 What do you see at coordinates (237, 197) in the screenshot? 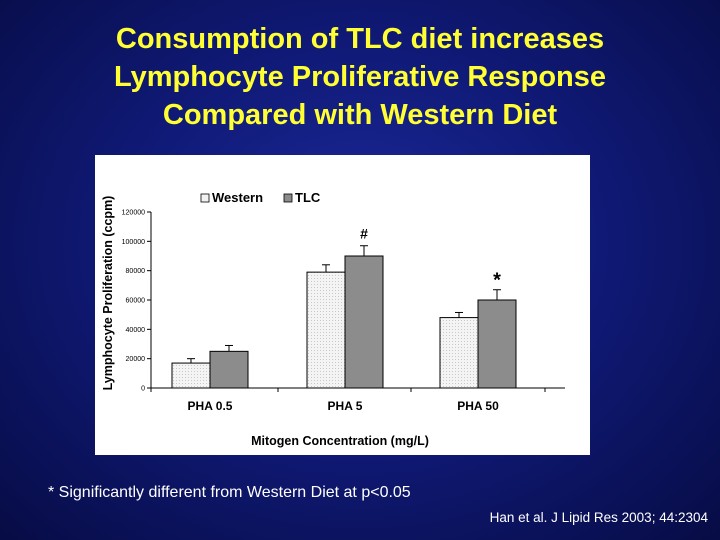
I see `legend-label-western: Western` at bounding box center [237, 197].